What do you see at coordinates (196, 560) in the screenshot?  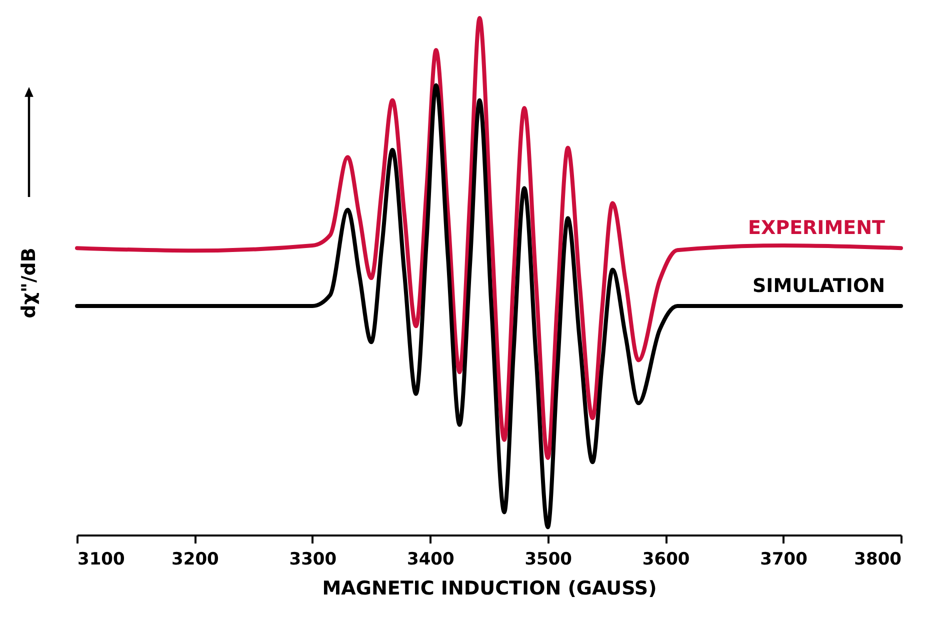 I see `x-tick-label: 3200` at bounding box center [196, 560].